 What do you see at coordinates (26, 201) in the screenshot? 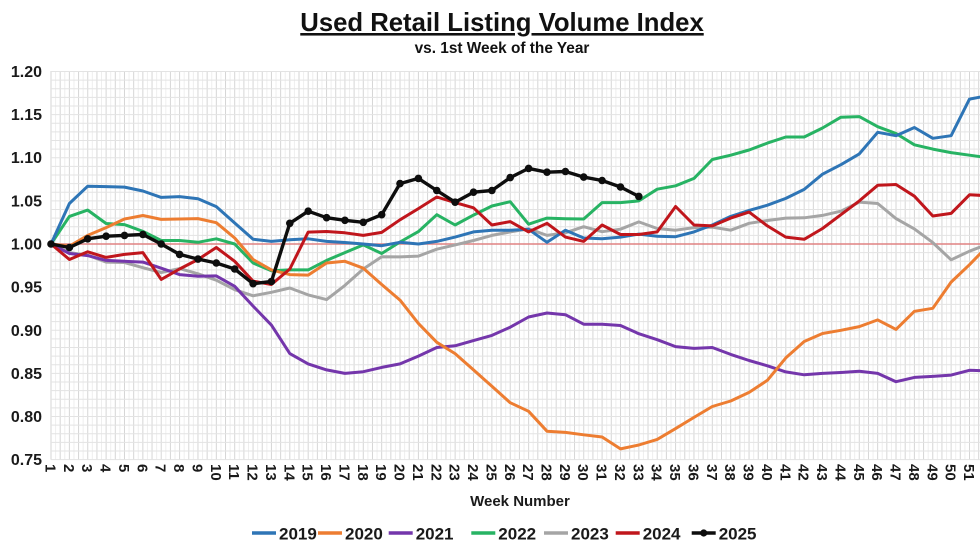
I see `svg-text: 1.05` at bounding box center [26, 201].